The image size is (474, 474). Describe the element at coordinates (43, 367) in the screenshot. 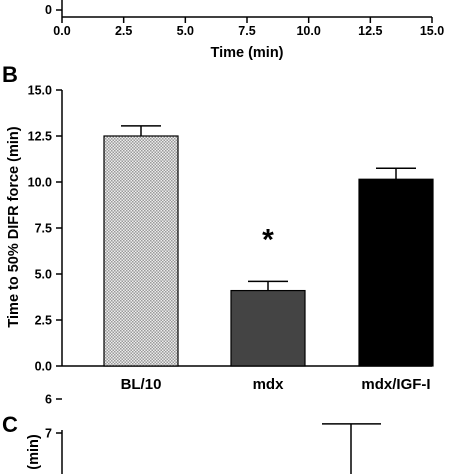

I see `panel-b-y-tick-label: 0.0` at that location.